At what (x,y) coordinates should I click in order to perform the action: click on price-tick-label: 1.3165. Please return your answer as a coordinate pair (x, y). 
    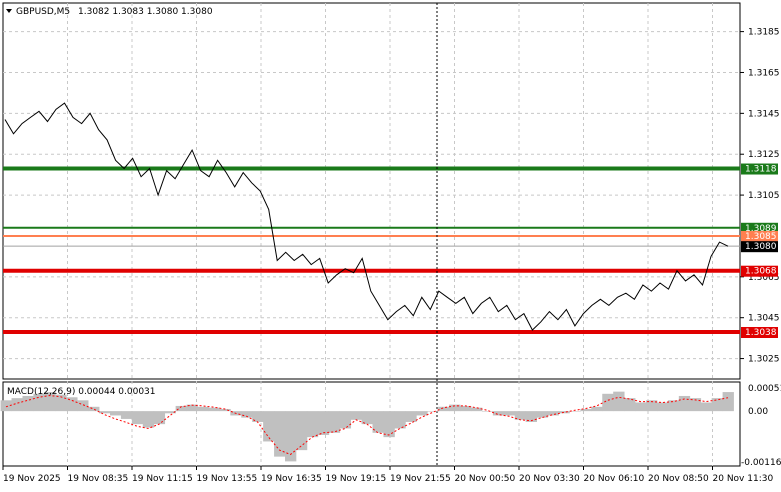
    Looking at the image, I should click on (764, 73).